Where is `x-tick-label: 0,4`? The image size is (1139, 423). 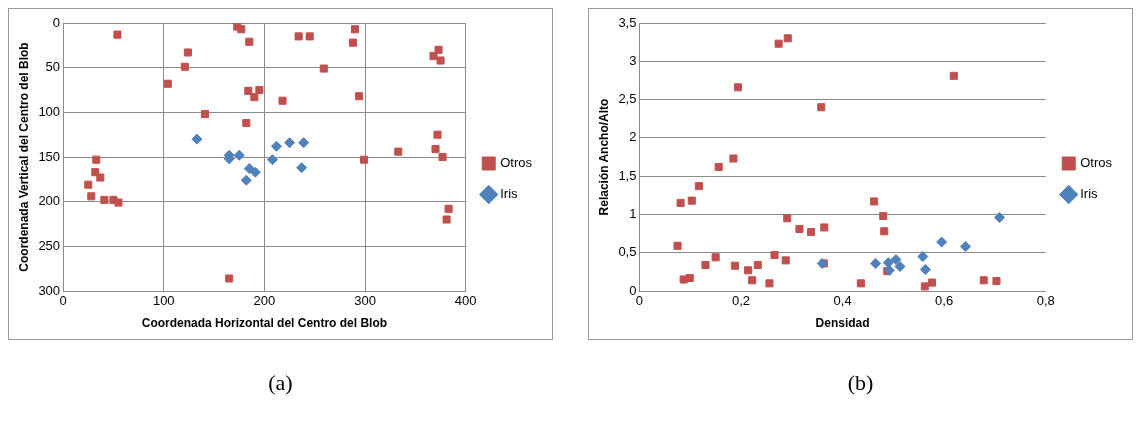 x-tick-label: 0,4 is located at coordinates (842, 301).